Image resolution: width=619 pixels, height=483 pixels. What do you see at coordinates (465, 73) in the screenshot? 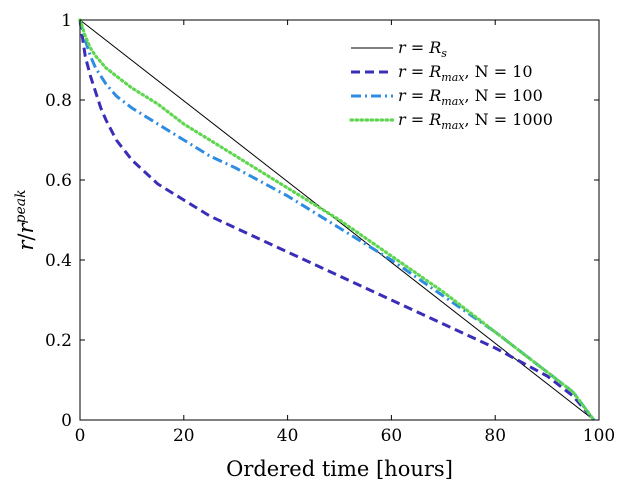
I see `legend-label-2: r = Rmax, N = 10` at bounding box center [465, 73].